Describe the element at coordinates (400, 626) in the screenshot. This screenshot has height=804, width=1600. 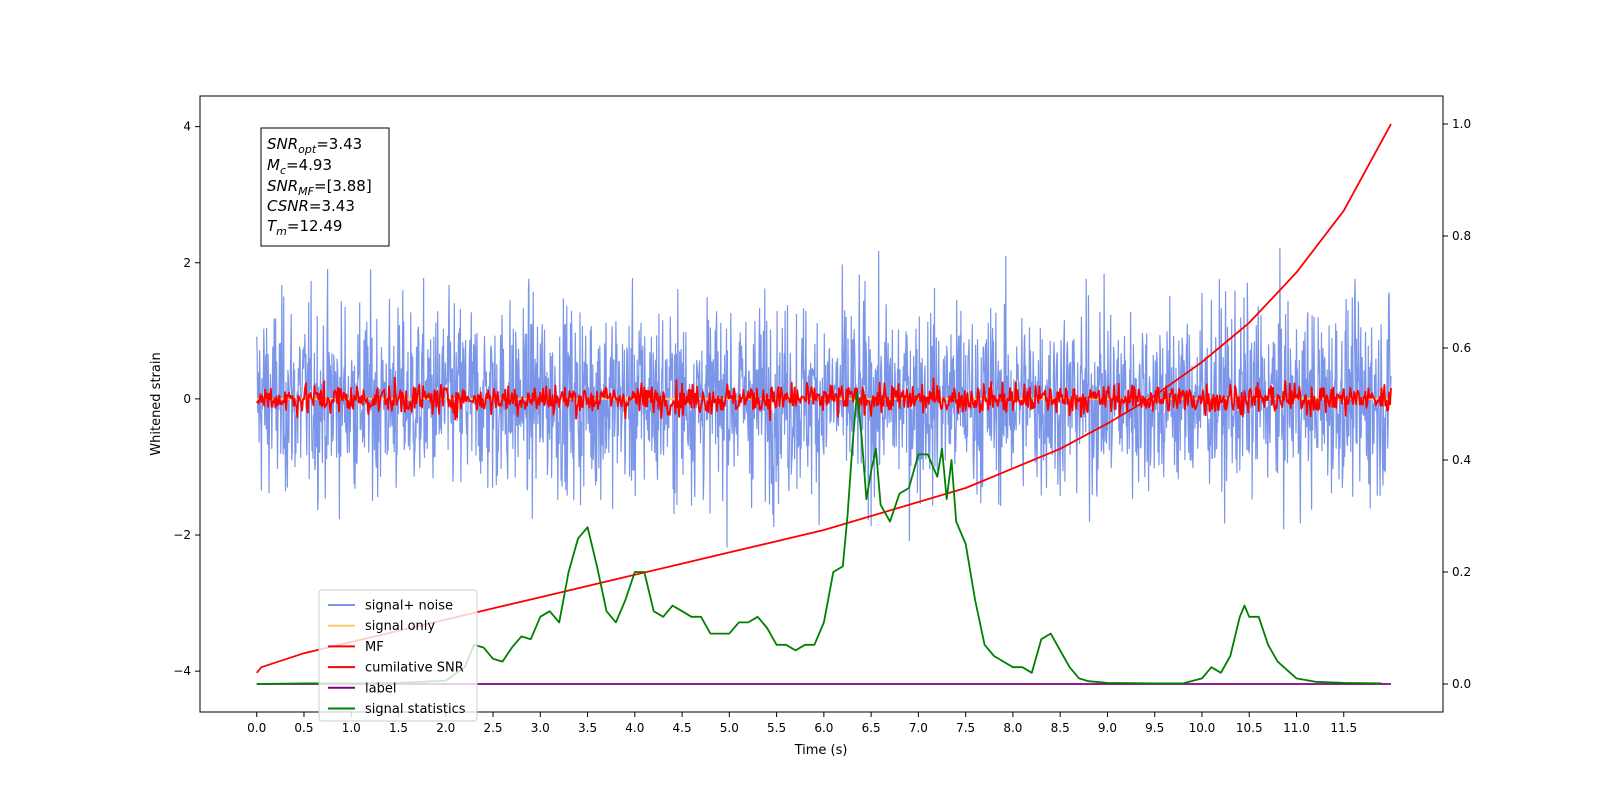
I see `legend-label-signal-only: signal only` at that location.